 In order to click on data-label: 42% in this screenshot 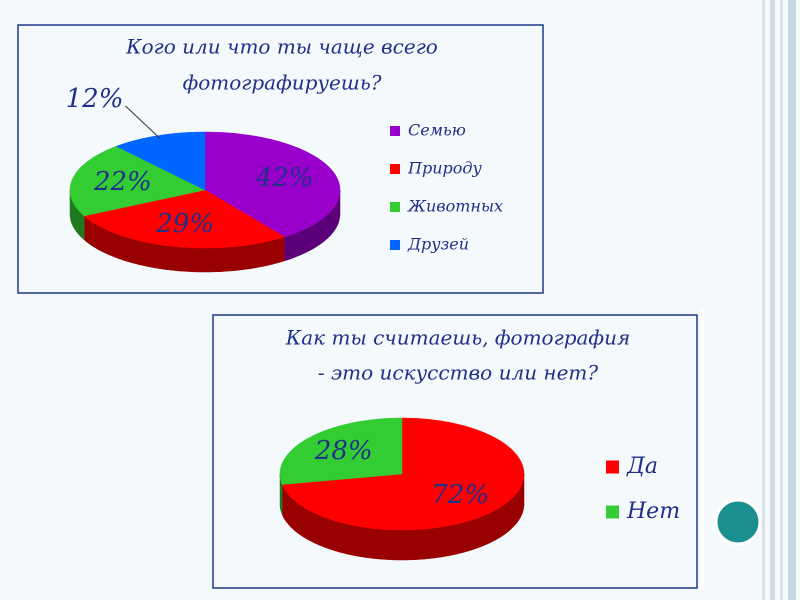, I will do `click(284, 178)`.